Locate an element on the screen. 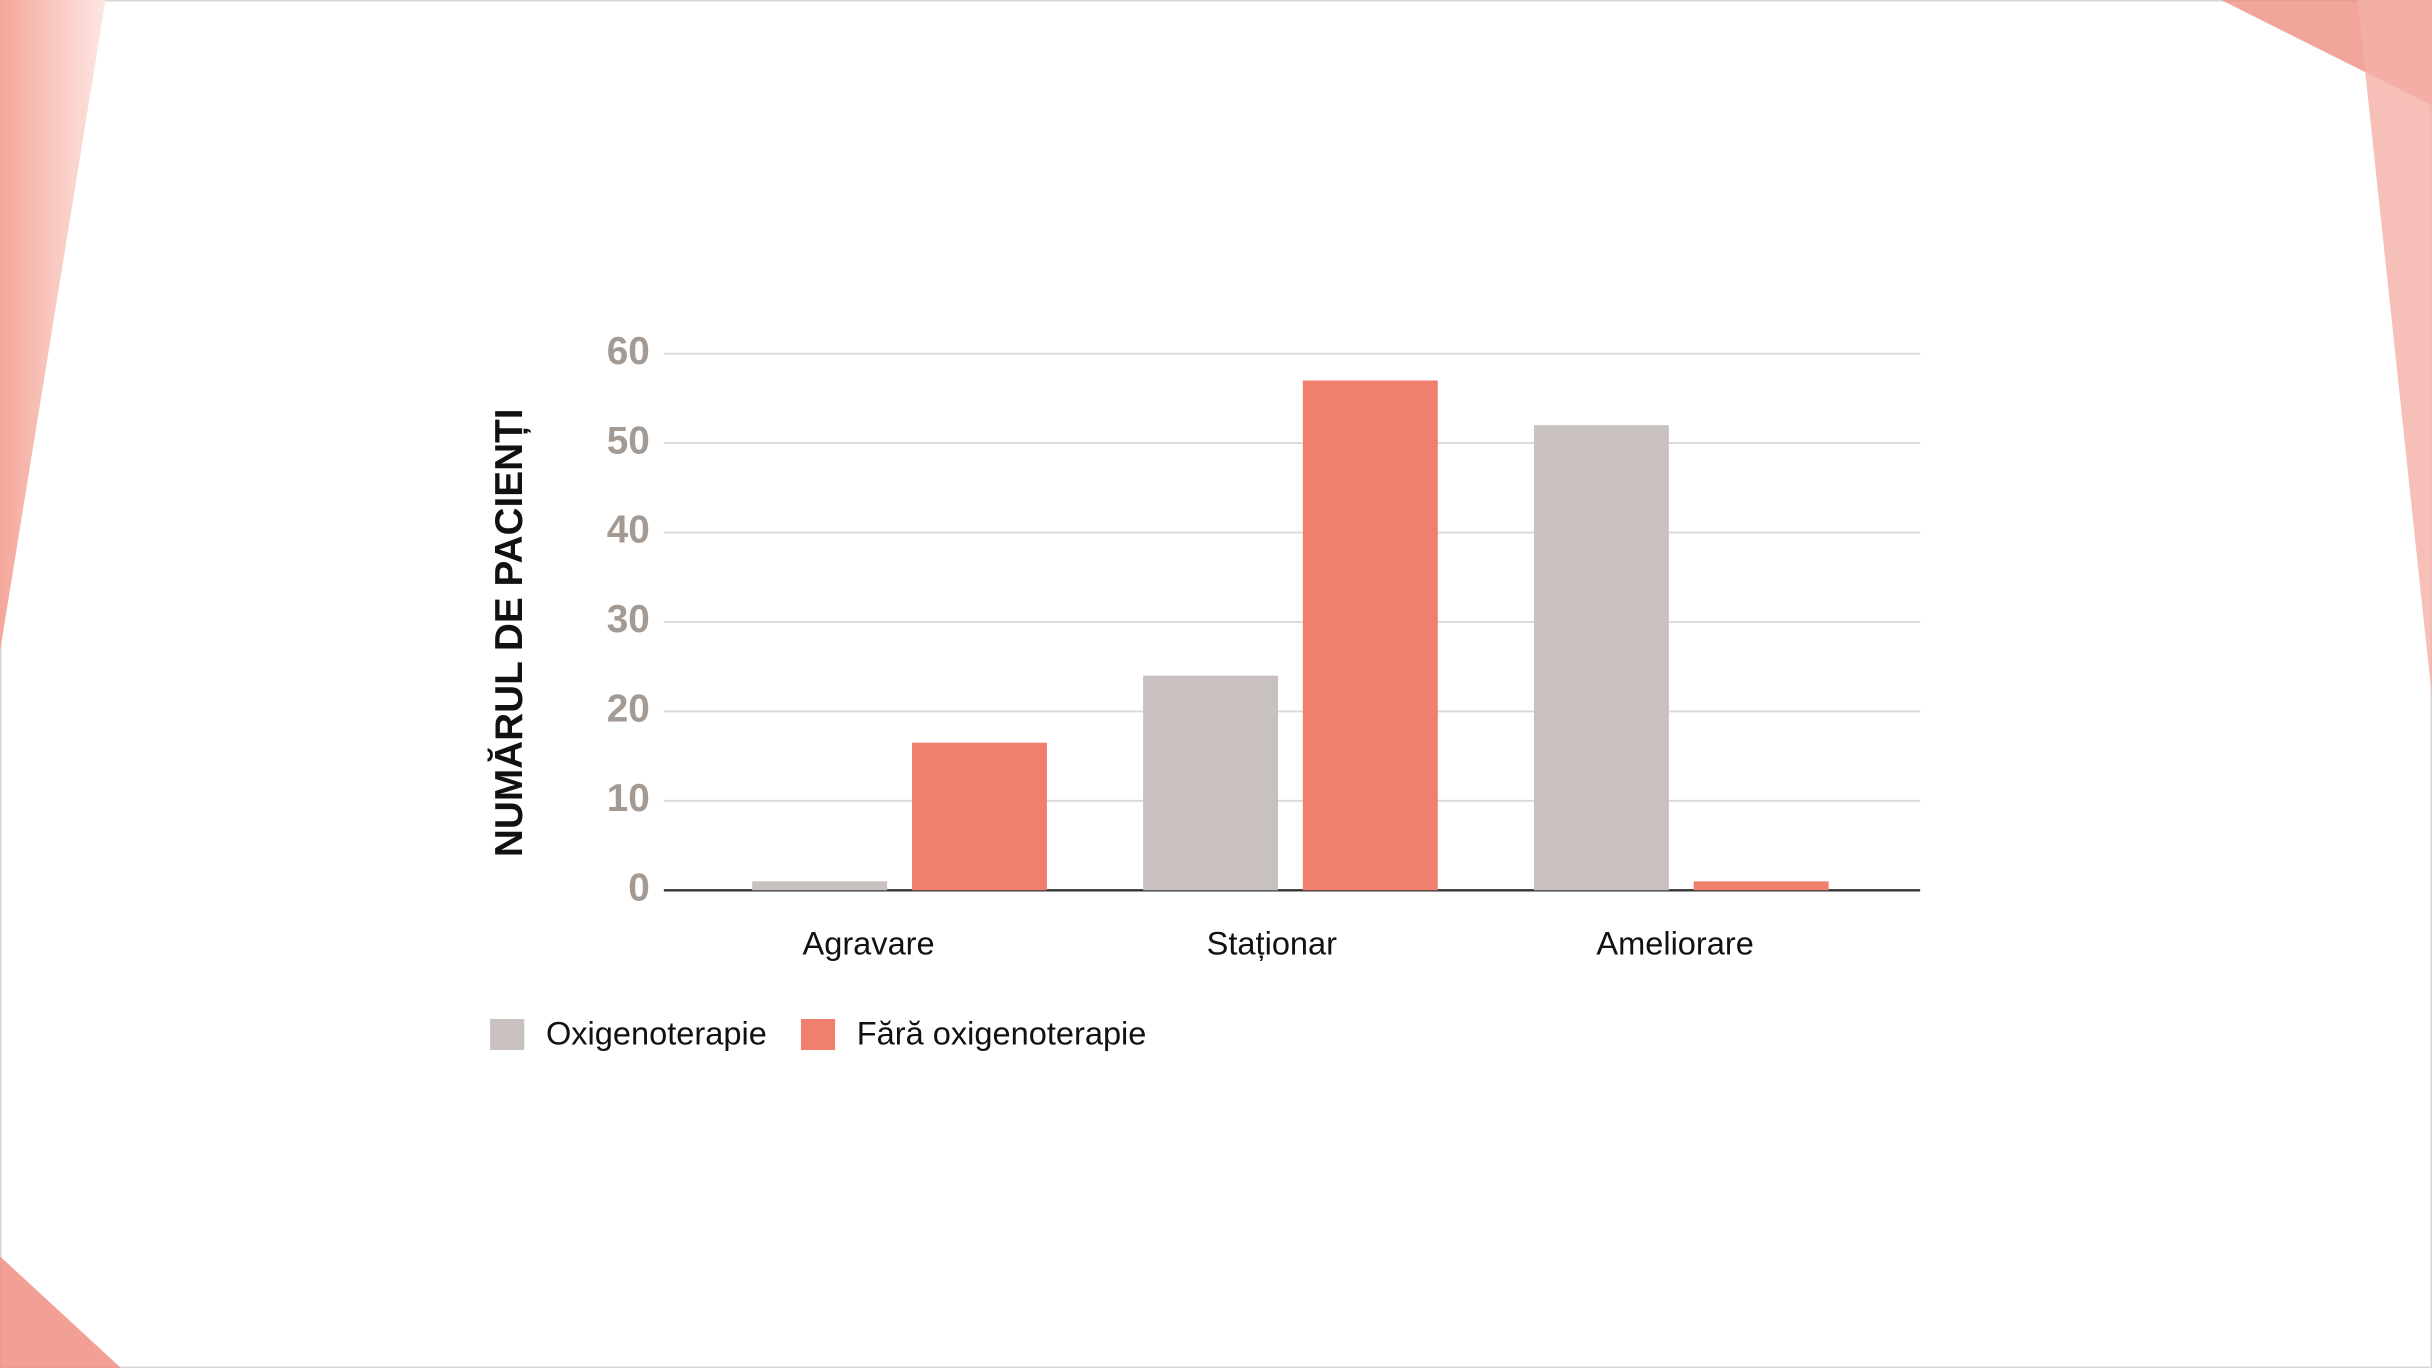 The image size is (2432, 1368). y-tick-label: 60 is located at coordinates (628, 351).